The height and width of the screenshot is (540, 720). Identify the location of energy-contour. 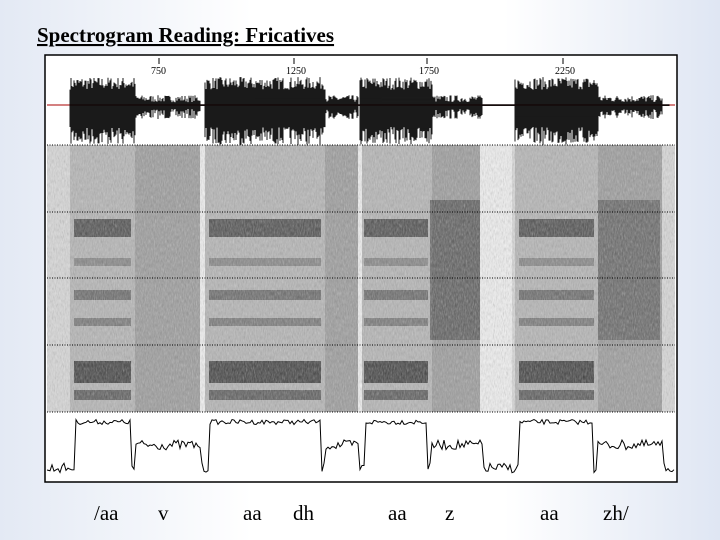
(360, 446).